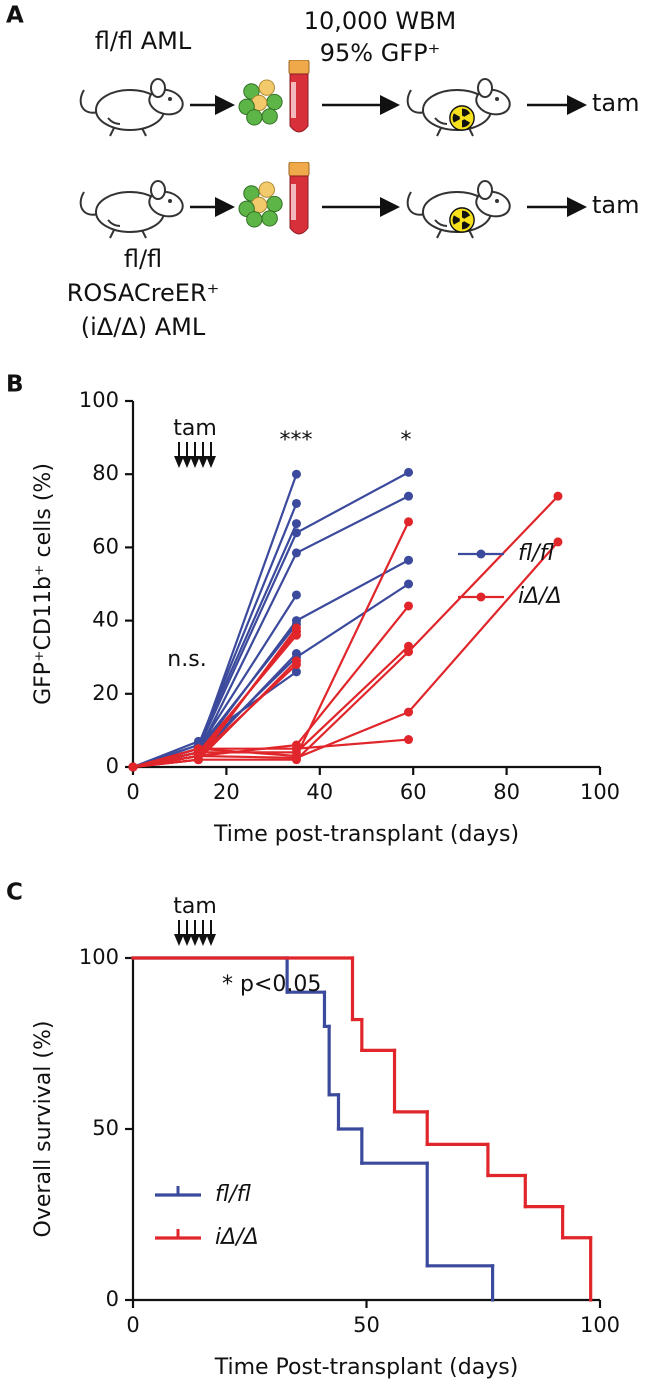 The width and height of the screenshot is (648, 1381). Describe the element at coordinates (143, 259) in the screenshot. I see `genotype: fl/fl` at that location.